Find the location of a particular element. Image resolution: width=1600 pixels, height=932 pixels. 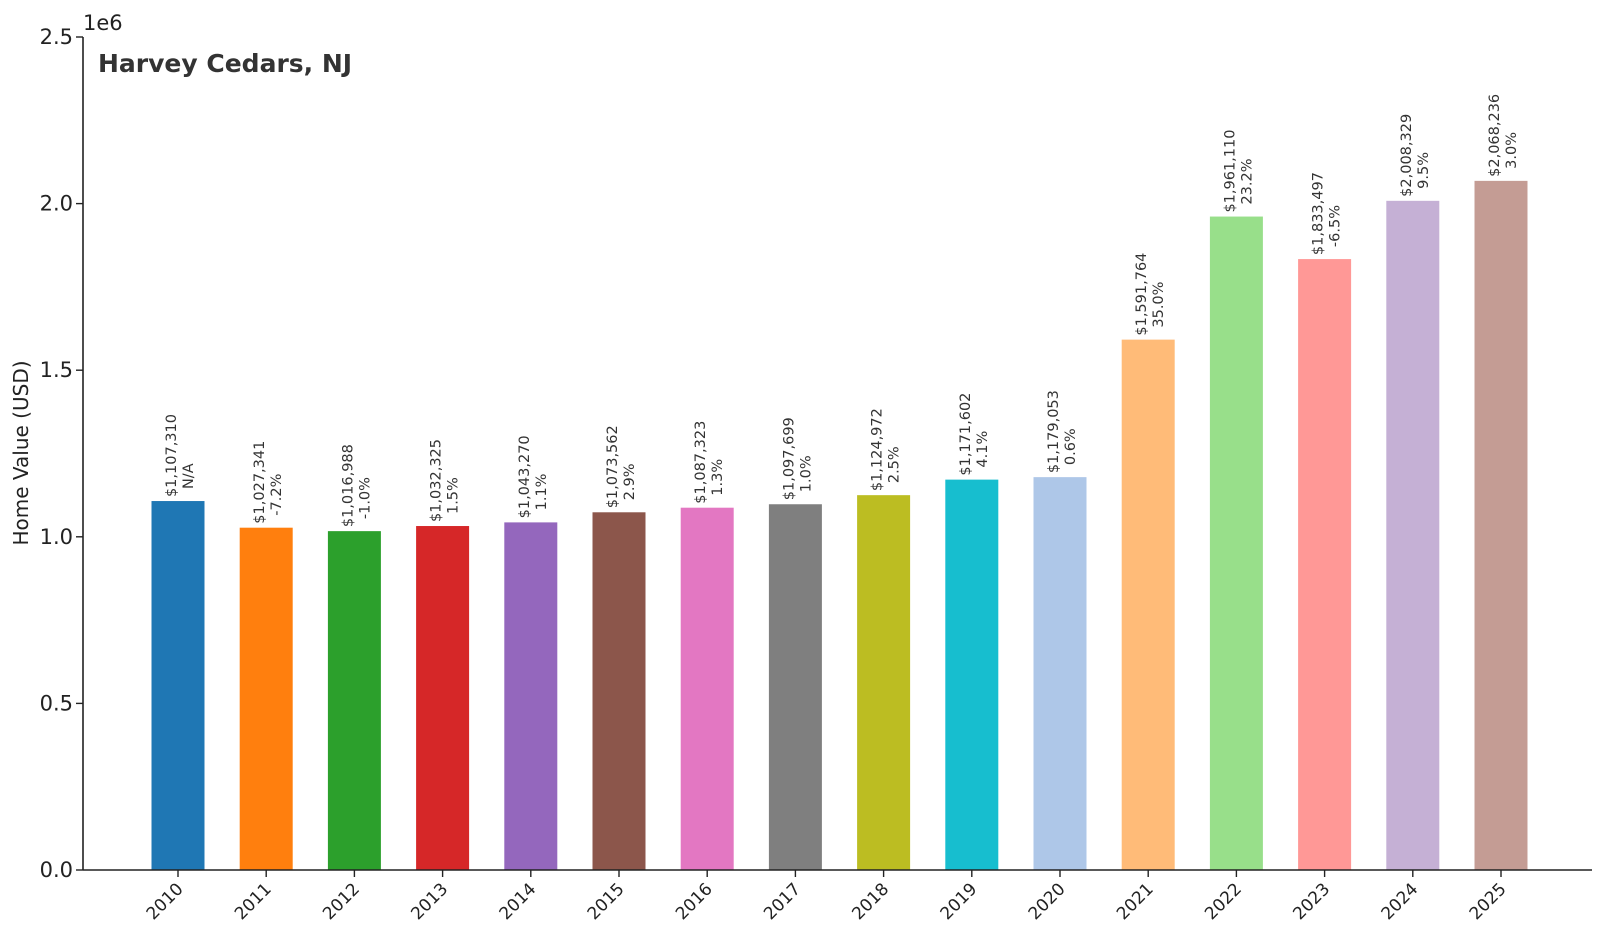

bar-2015 is located at coordinates (619, 691).